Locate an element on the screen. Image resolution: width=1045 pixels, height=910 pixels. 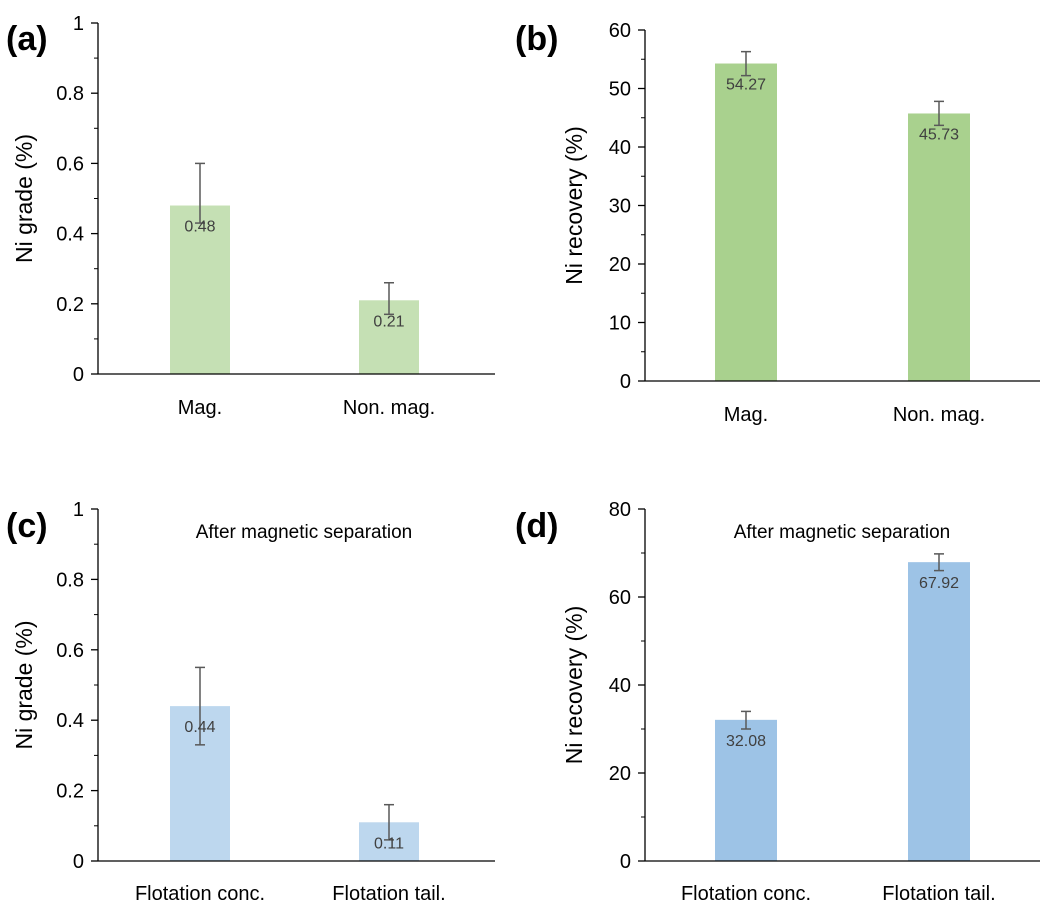
data-label-2: 67.92 is located at coordinates (939, 583).